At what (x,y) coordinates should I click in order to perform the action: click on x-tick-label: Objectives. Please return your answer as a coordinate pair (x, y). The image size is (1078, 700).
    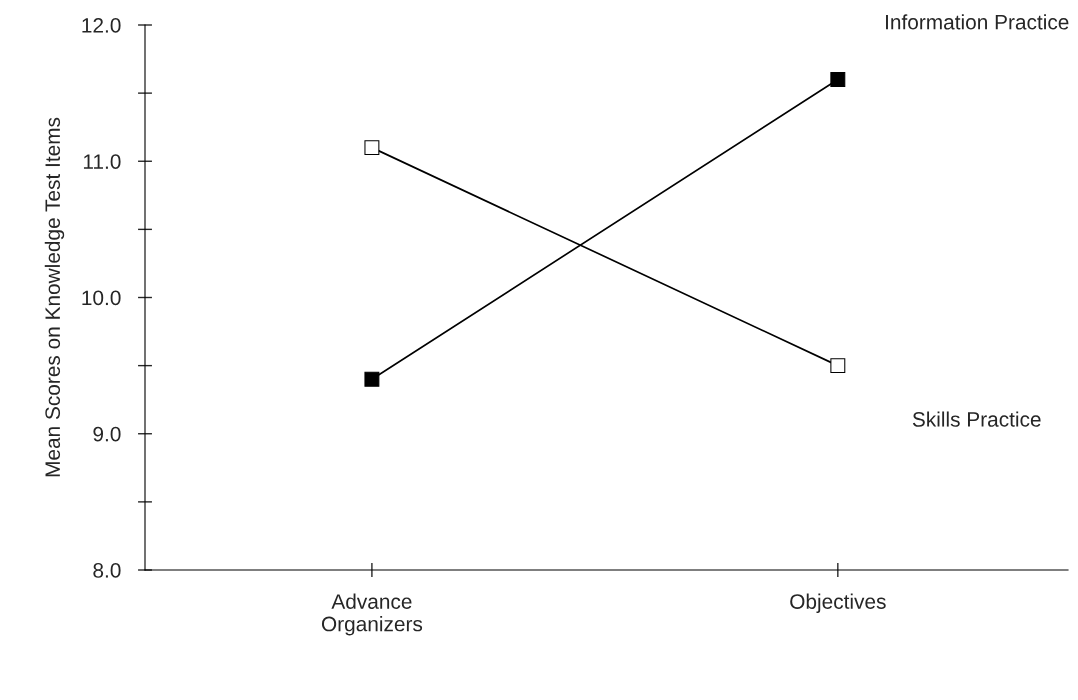
    Looking at the image, I should click on (838, 603).